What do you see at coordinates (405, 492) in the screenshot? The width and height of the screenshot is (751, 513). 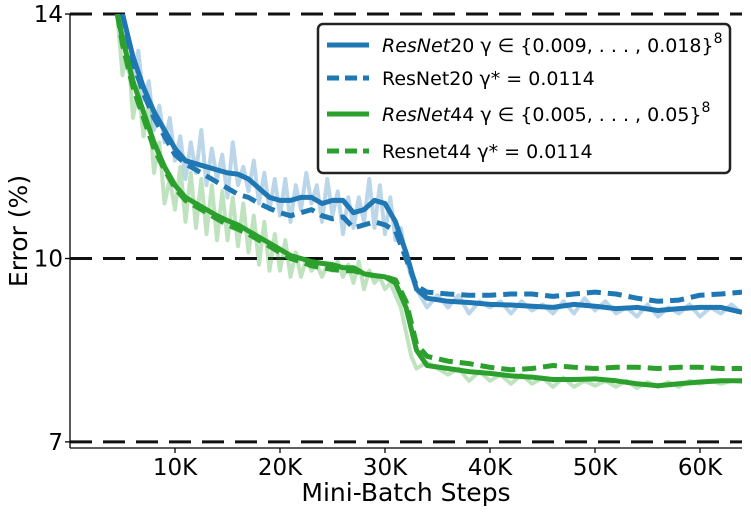 I see `x-axis-label: Mini-Batch Steps` at bounding box center [405, 492].